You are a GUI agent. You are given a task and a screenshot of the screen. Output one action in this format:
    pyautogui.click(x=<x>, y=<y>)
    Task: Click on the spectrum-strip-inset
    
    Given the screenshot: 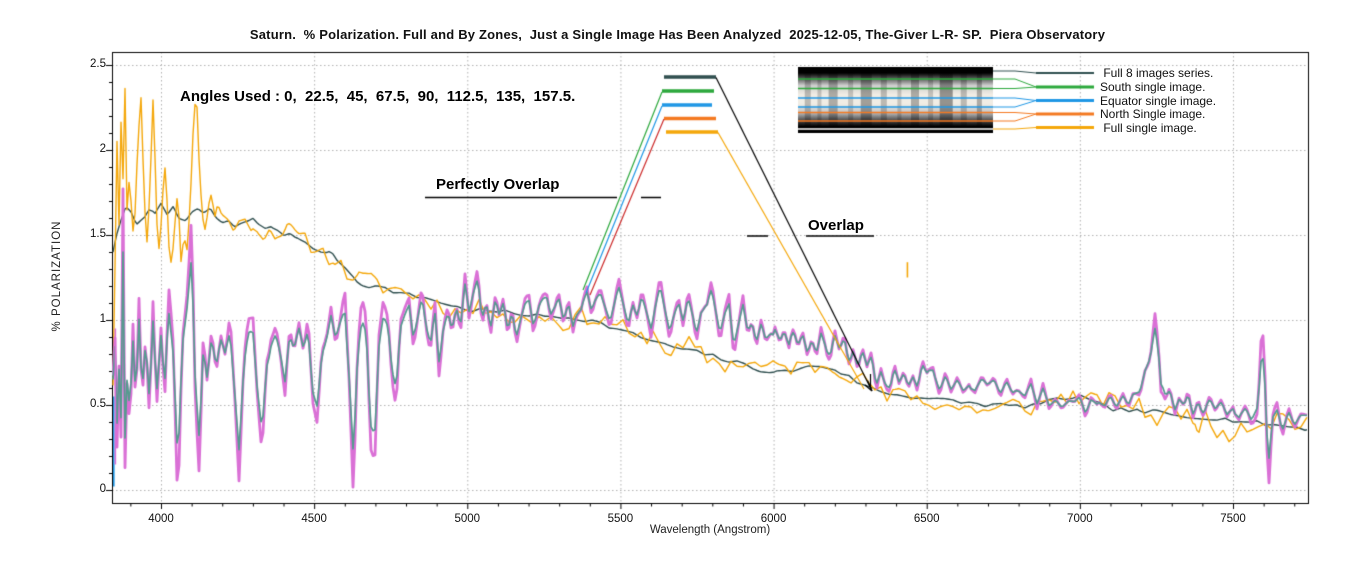 What is the action you would take?
    pyautogui.click(x=895, y=100)
    